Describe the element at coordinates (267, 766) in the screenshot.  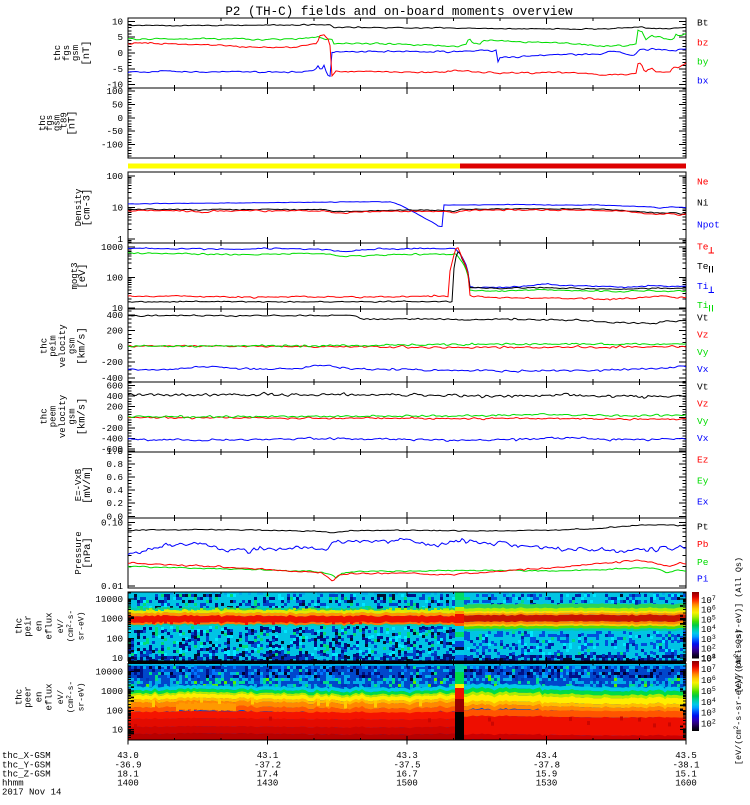
I see `svg-text: -37.2` at that location.